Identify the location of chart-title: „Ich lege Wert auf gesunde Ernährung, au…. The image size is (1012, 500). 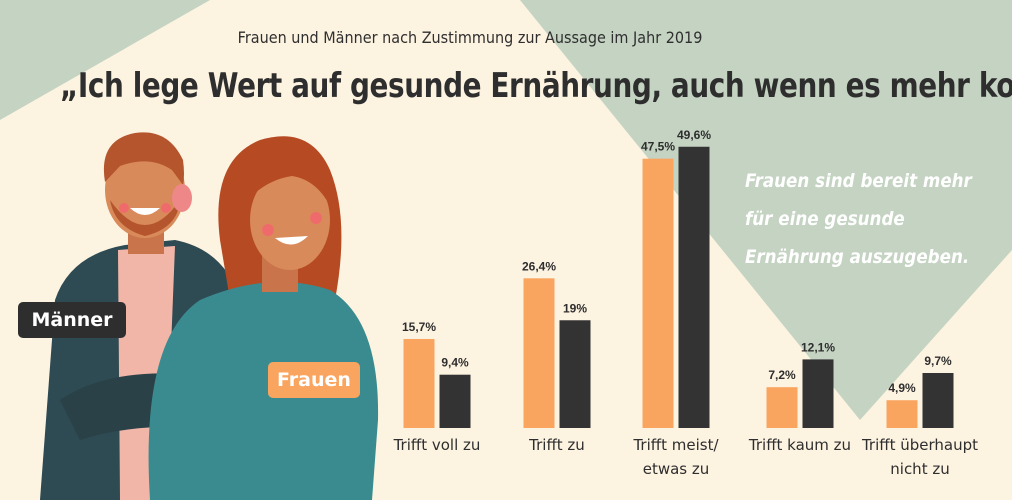
(536, 86).